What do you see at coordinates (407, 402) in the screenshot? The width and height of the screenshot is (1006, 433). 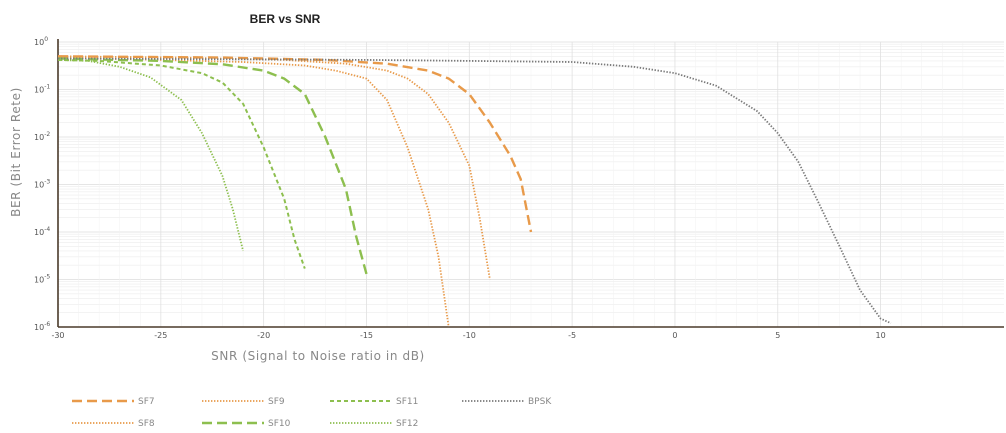 I see `legend-label: SF11` at bounding box center [407, 402].